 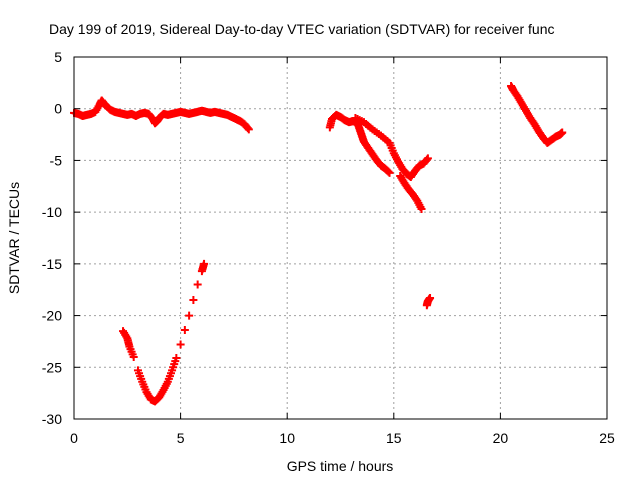 What do you see at coordinates (58, 57) in the screenshot?
I see `y-tick-label: 5` at bounding box center [58, 57].